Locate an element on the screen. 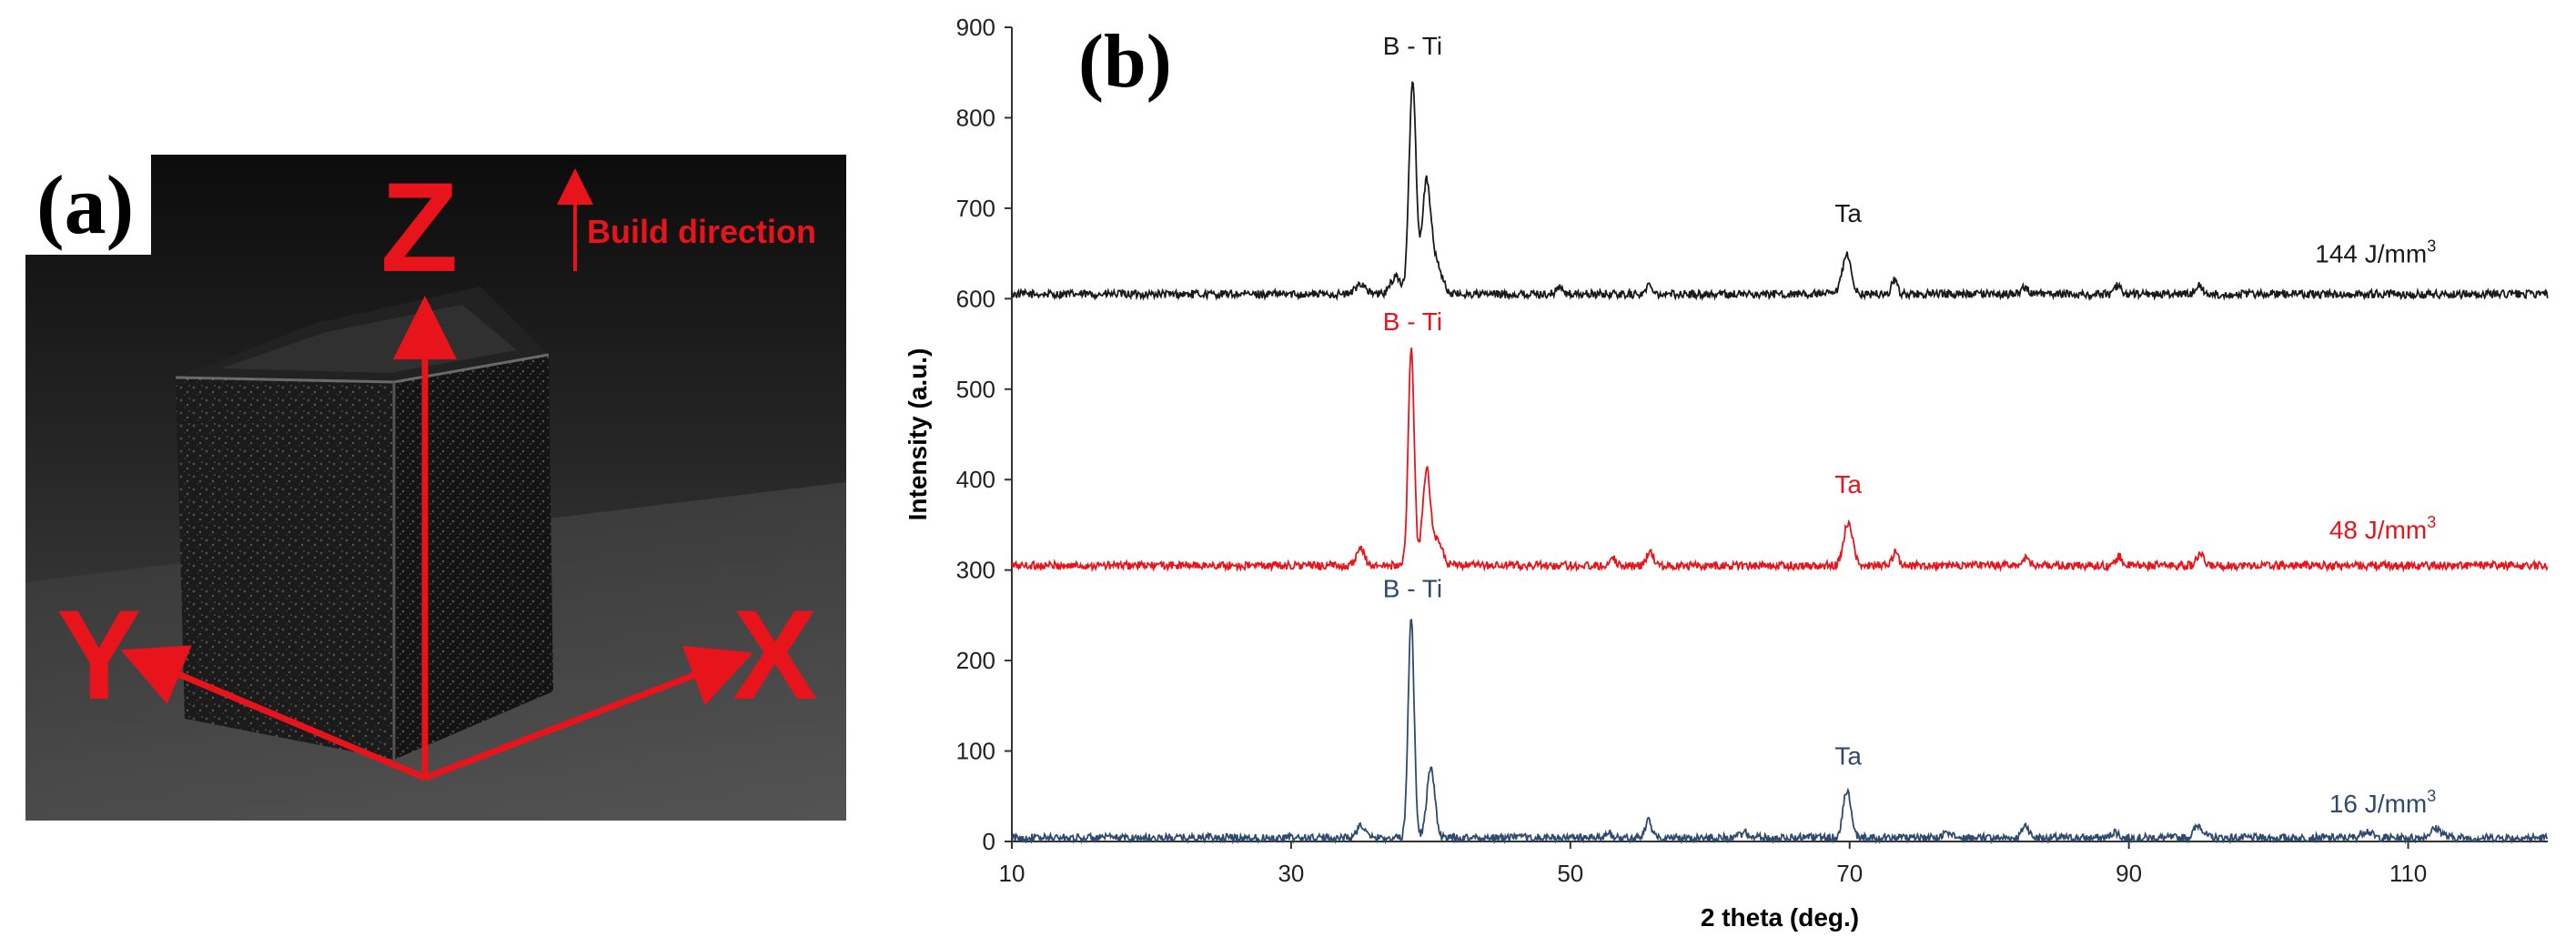 This screenshot has height=947, width=2576. panel-a-label: (a) is located at coordinates (88, 205).